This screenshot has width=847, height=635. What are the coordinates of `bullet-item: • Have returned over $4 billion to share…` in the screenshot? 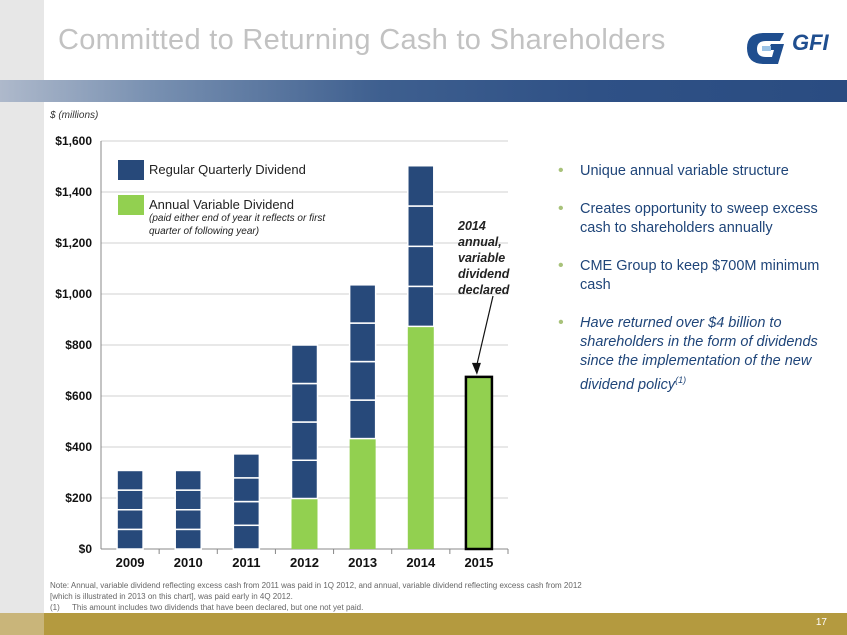 It's located at (687, 354).